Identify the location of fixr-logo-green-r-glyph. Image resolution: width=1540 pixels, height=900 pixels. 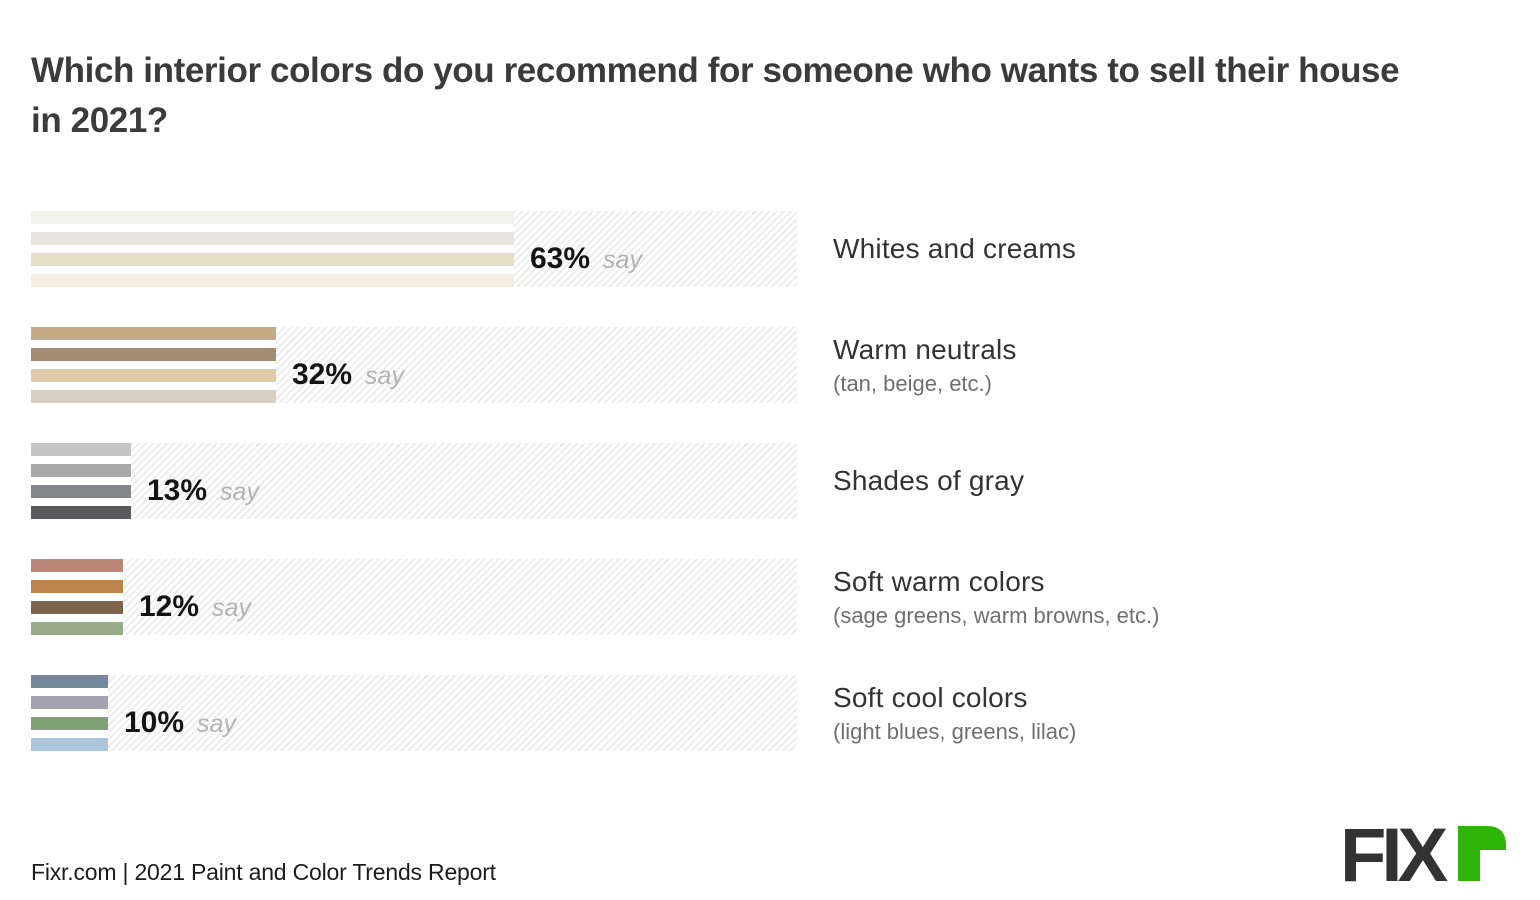
(1482, 853).